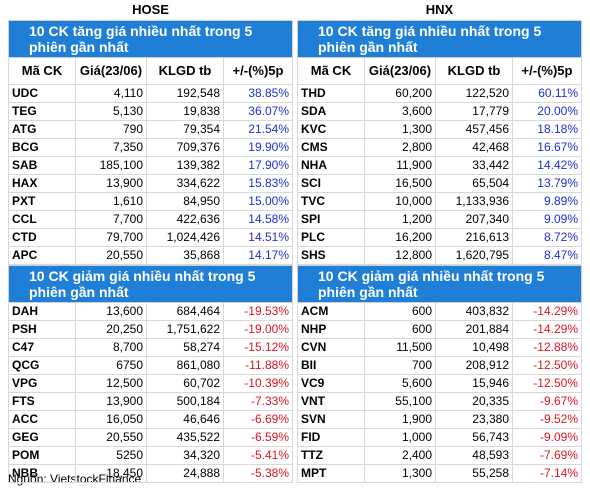 The image size is (590, 496). What do you see at coordinates (399, 237) in the screenshot?
I see `cell: 16,200` at bounding box center [399, 237].